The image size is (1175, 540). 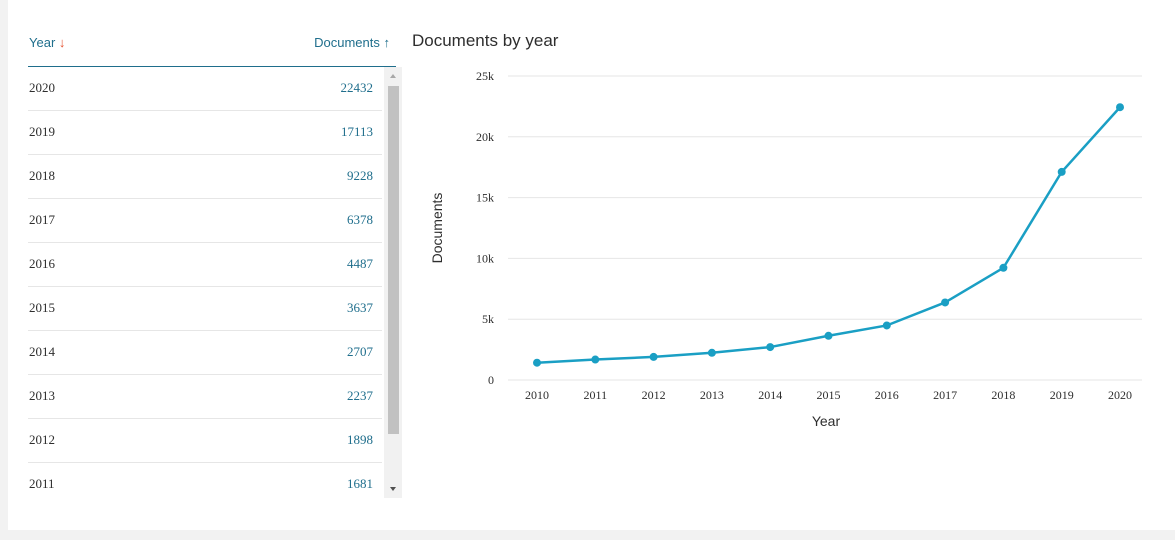 What do you see at coordinates (205, 353) in the screenshot?
I see `table-row: 2014 2707` at bounding box center [205, 353].